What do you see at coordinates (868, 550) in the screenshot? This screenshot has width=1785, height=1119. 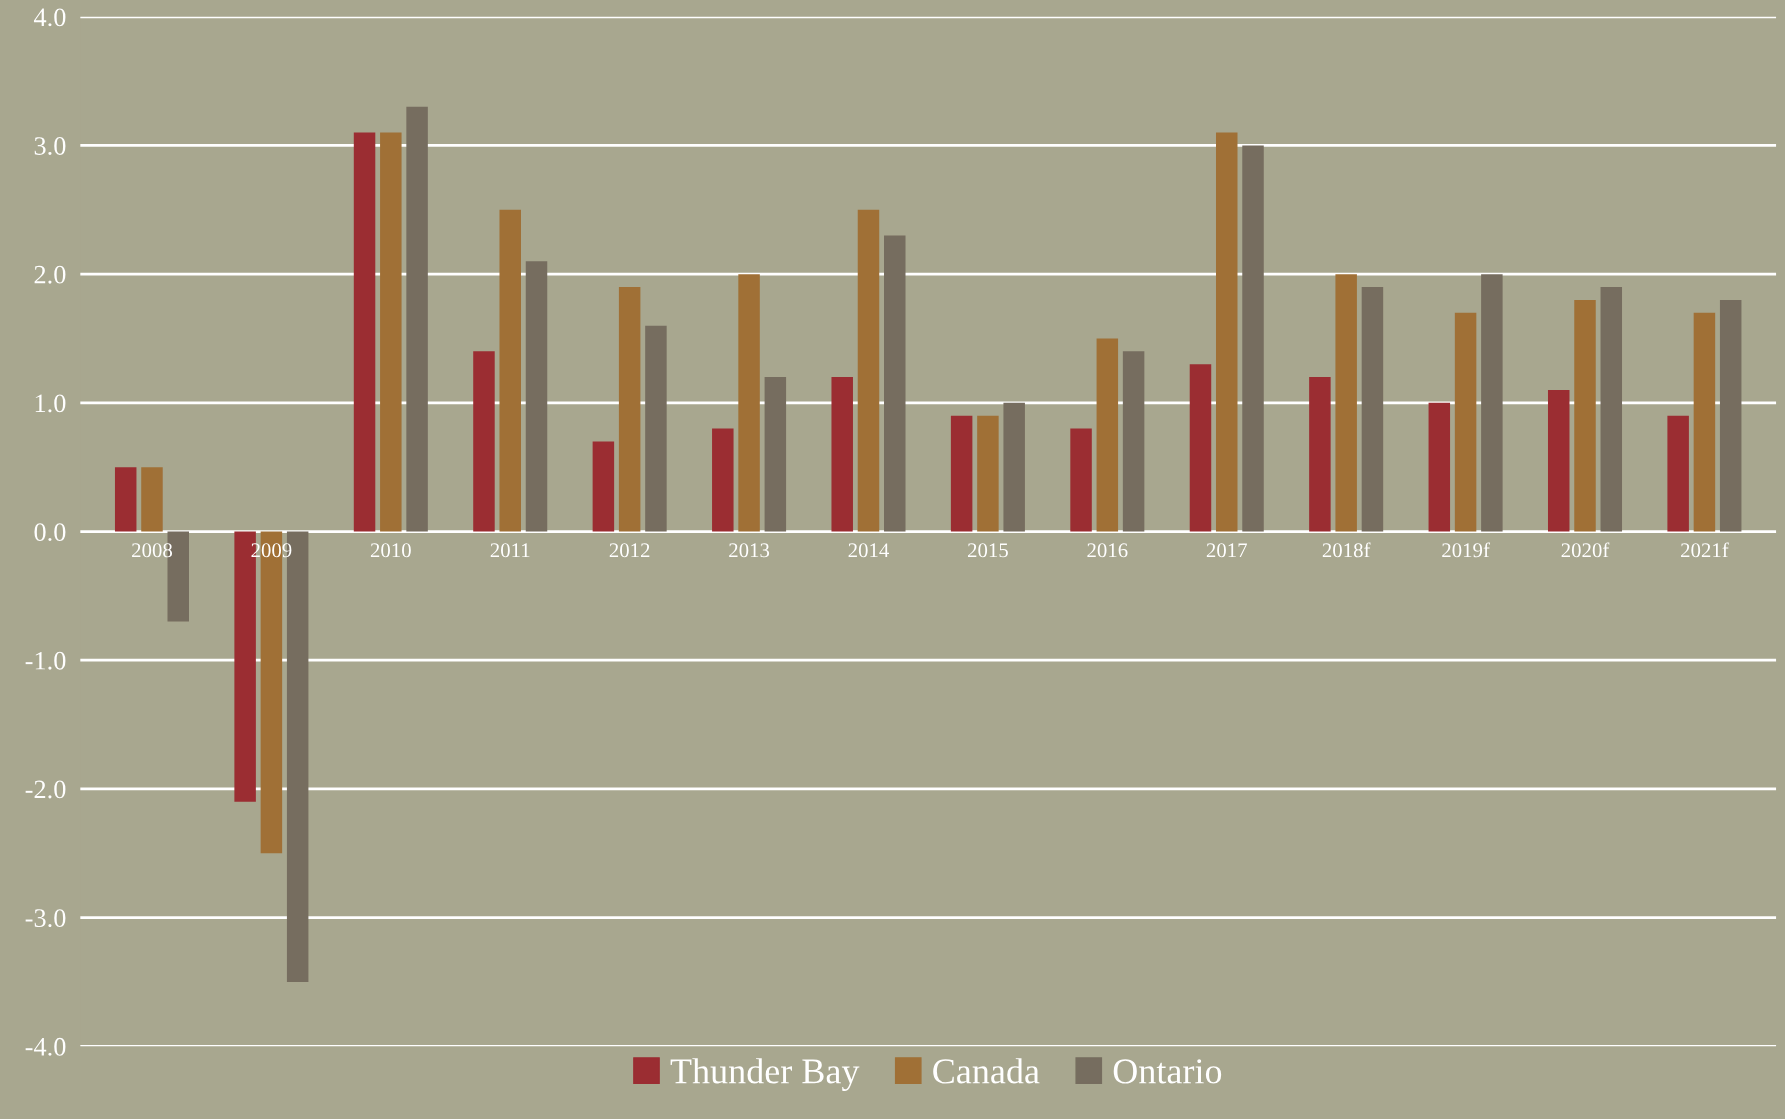 I see `x-tick-label: 2014` at bounding box center [868, 550].